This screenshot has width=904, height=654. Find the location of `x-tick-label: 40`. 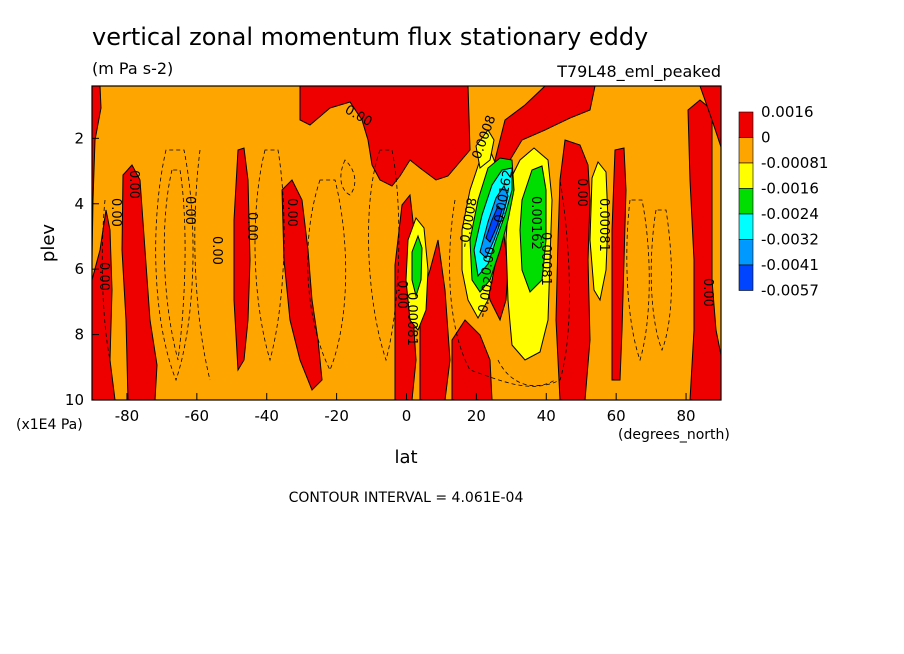

x-tick-label: 40 is located at coordinates (546, 416).